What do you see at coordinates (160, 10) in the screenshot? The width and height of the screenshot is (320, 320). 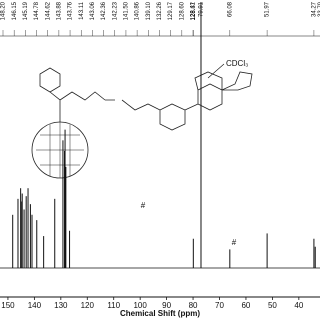 I see `peak-label: 132.26` at bounding box center [160, 10].